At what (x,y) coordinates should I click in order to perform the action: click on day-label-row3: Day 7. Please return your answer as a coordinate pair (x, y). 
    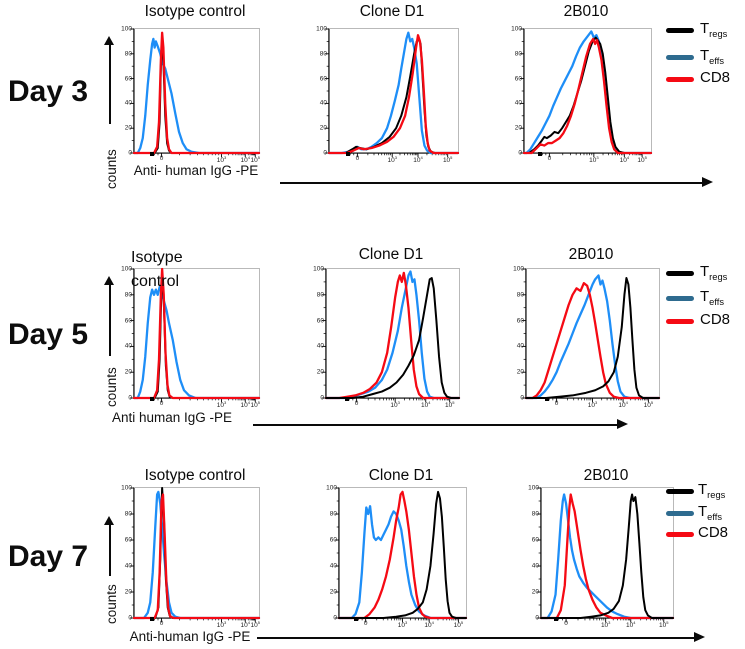
    Looking at the image, I should click on (48, 556).